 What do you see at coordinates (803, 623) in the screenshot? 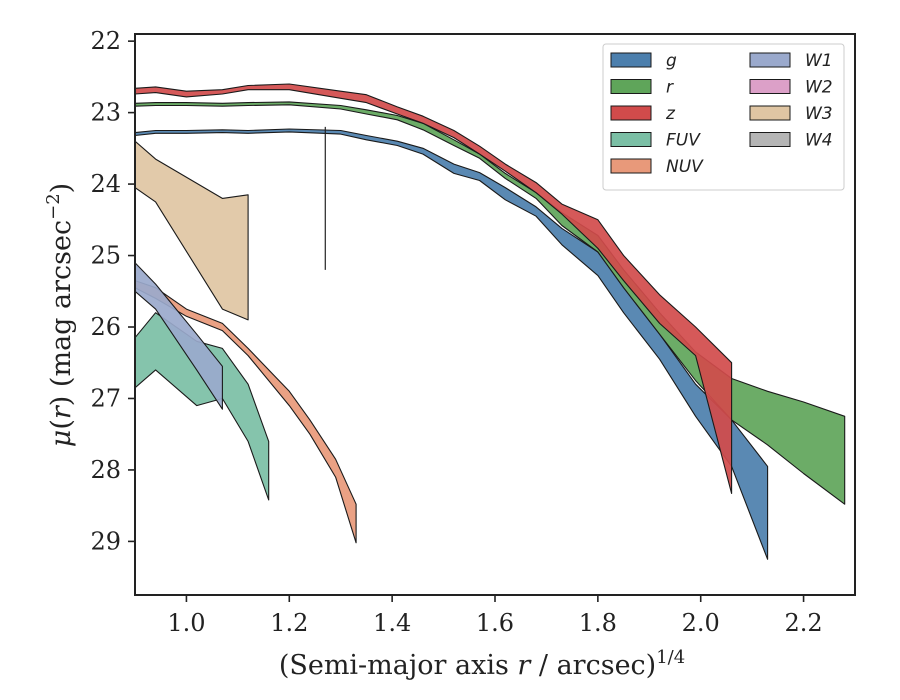
I see `x-tick-label: 2.2` at bounding box center [803, 623].